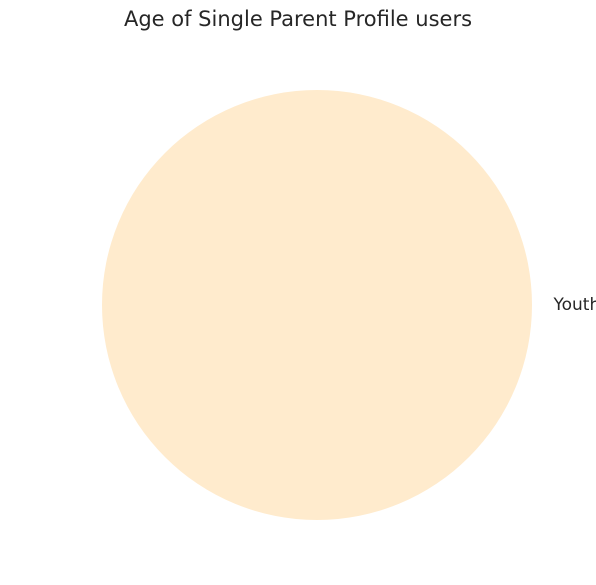  I want to click on pie-label-youthful: Youthful, so click(574, 305).